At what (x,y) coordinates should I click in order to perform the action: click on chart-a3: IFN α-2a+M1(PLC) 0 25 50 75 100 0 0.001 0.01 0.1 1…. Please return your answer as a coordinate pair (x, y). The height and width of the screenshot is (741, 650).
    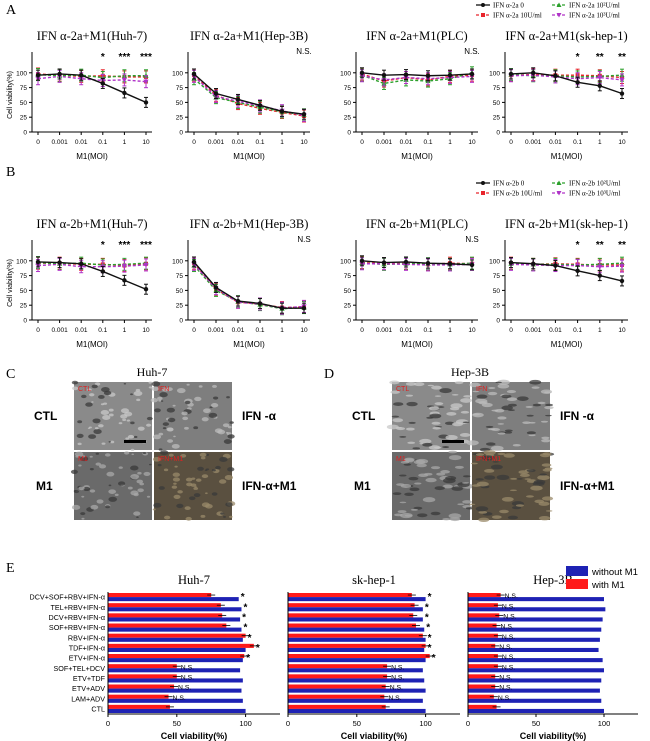
    Looking at the image, I should click on (410, 95).